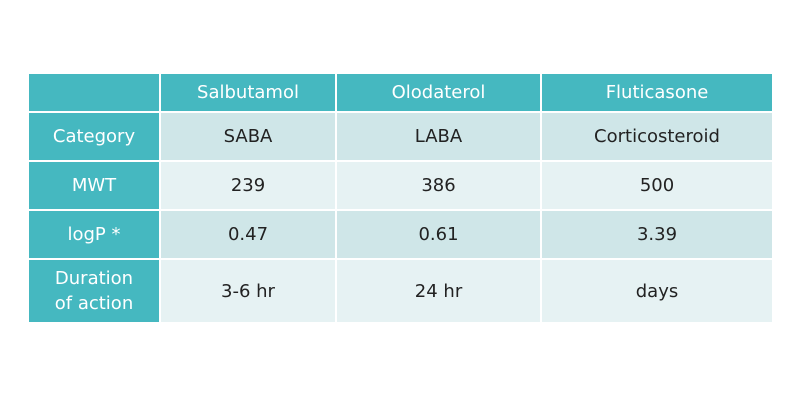 This screenshot has height=400, width=800. I want to click on table-cell: 500, so click(657, 185).